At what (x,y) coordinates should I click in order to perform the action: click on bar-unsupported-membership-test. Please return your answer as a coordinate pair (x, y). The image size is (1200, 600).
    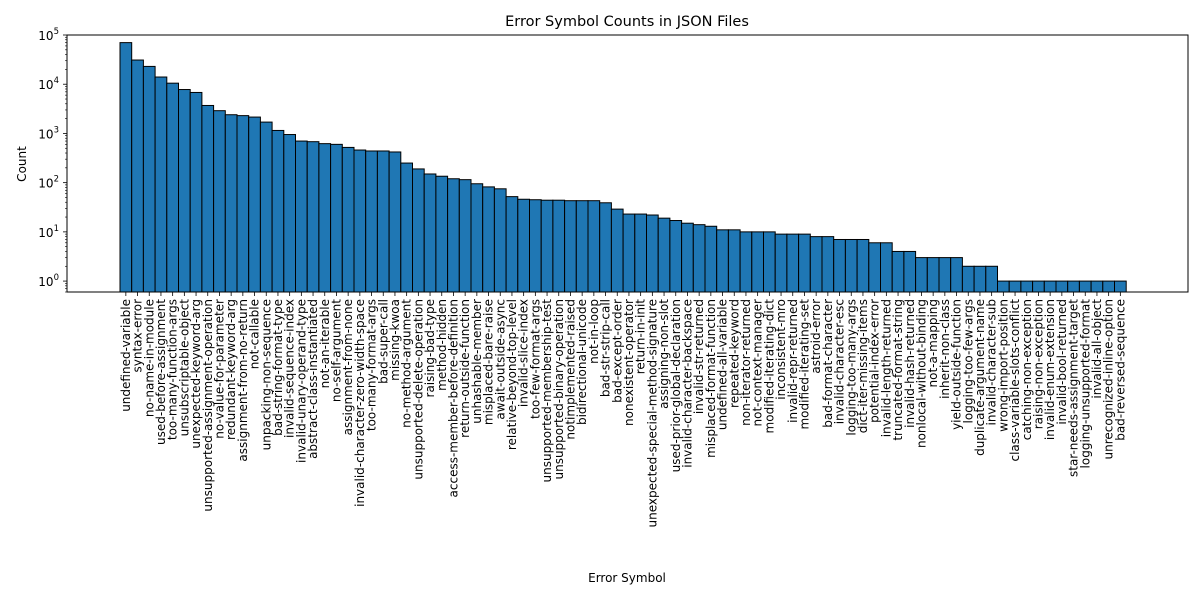
    Looking at the image, I should click on (547, 246).